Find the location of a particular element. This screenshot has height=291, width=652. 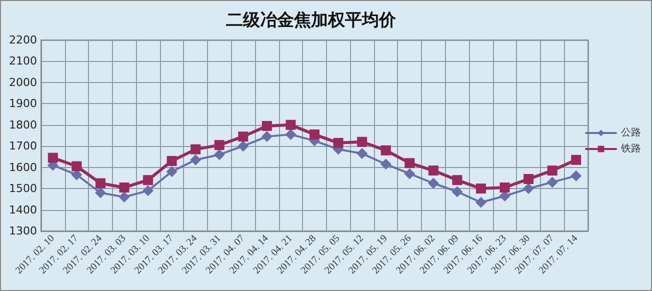

y-tick-label: 2200 is located at coordinates (23, 40).